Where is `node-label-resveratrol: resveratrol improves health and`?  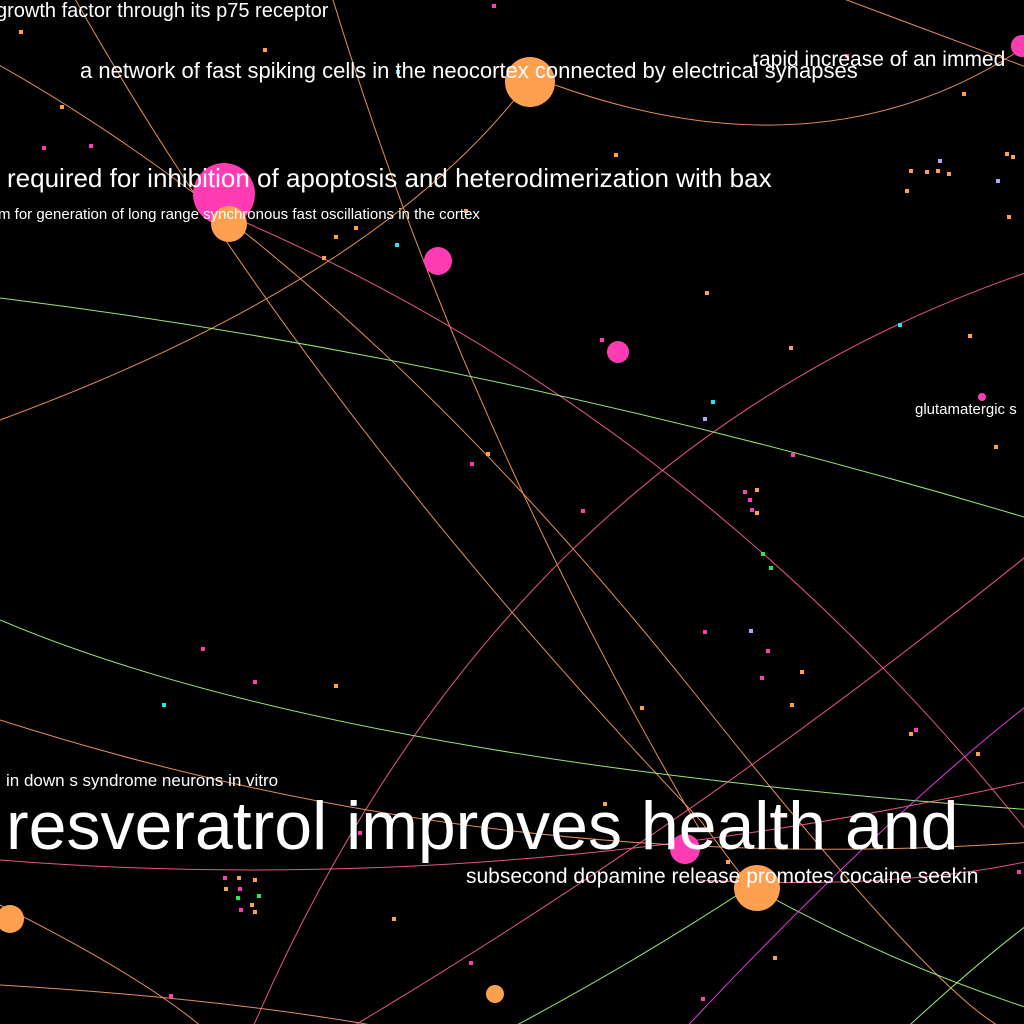
node-label-resveratrol: resveratrol improves health and is located at coordinates (482, 826).